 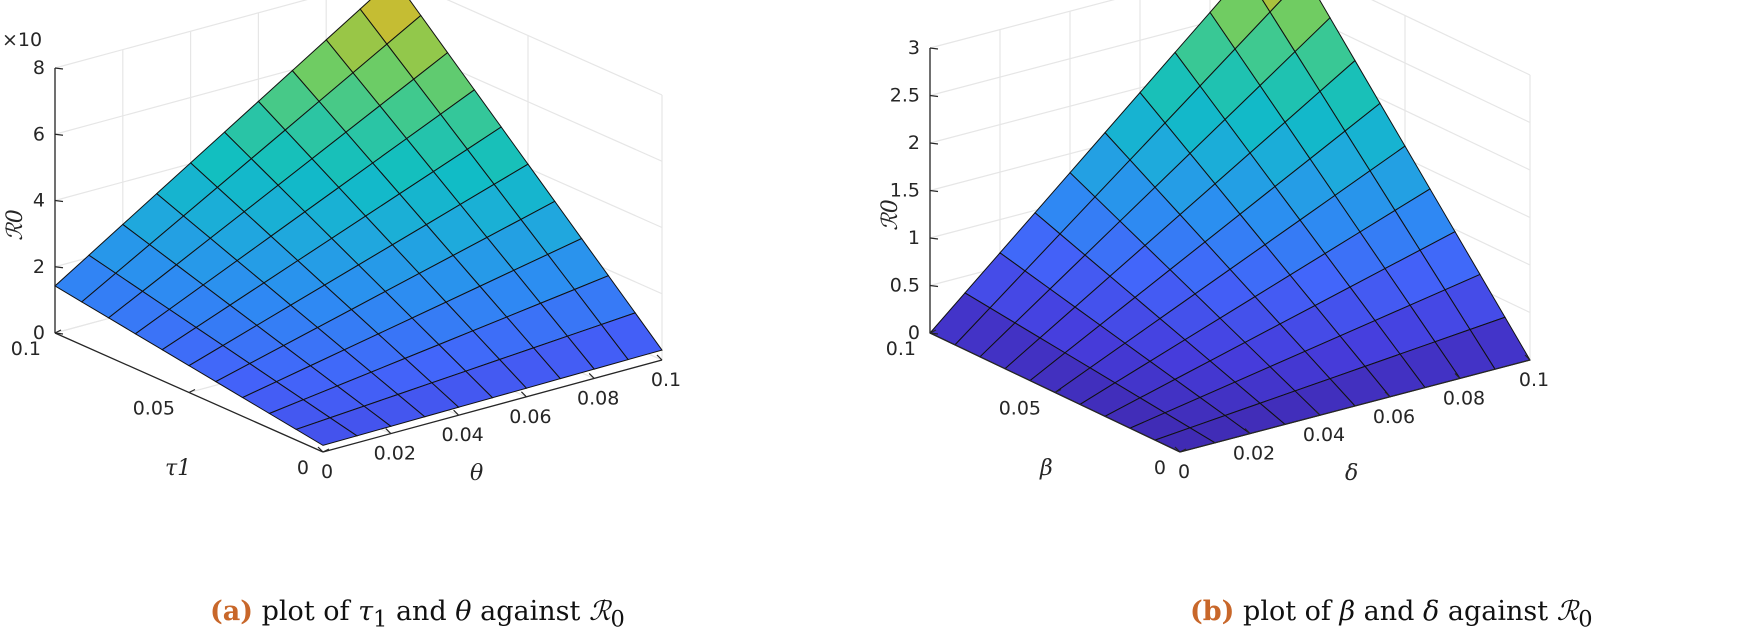 I want to click on caption-b-r: ℛ, so click(x=1567, y=611).